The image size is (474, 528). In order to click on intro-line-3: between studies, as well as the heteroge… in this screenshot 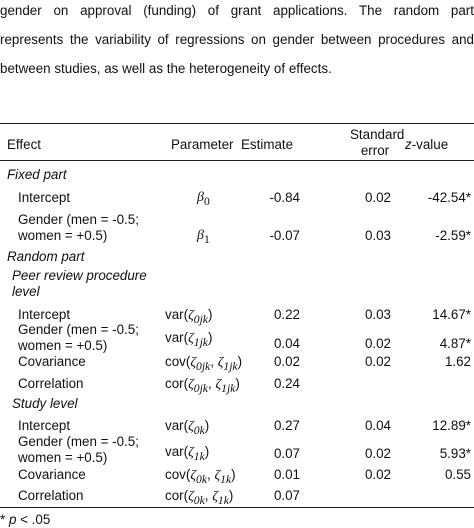, I will do `click(166, 68)`.